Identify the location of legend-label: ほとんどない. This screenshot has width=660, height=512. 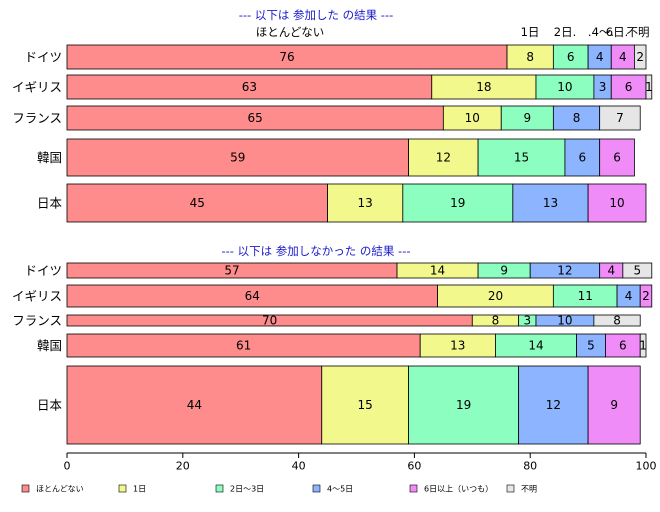
(60, 489).